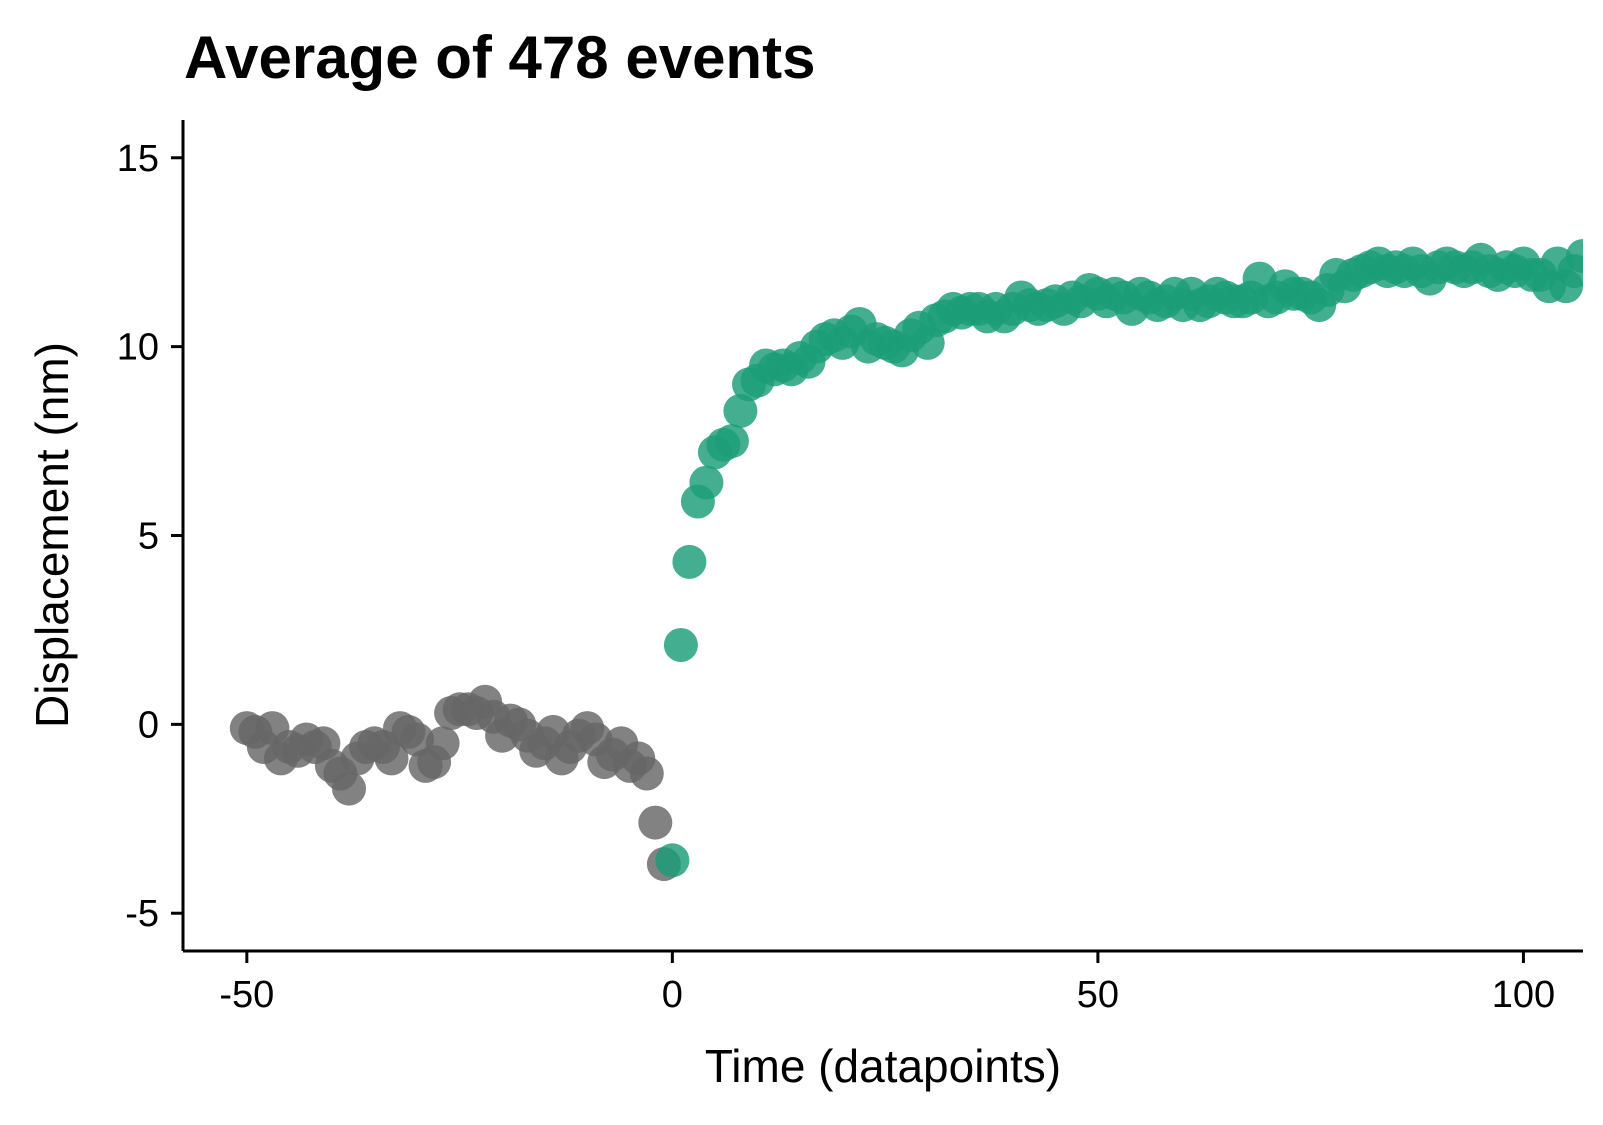 This screenshot has width=1603, height=1125. What do you see at coordinates (52, 535) in the screenshot?
I see `y-axis-title: Displacement (nm)` at bounding box center [52, 535].